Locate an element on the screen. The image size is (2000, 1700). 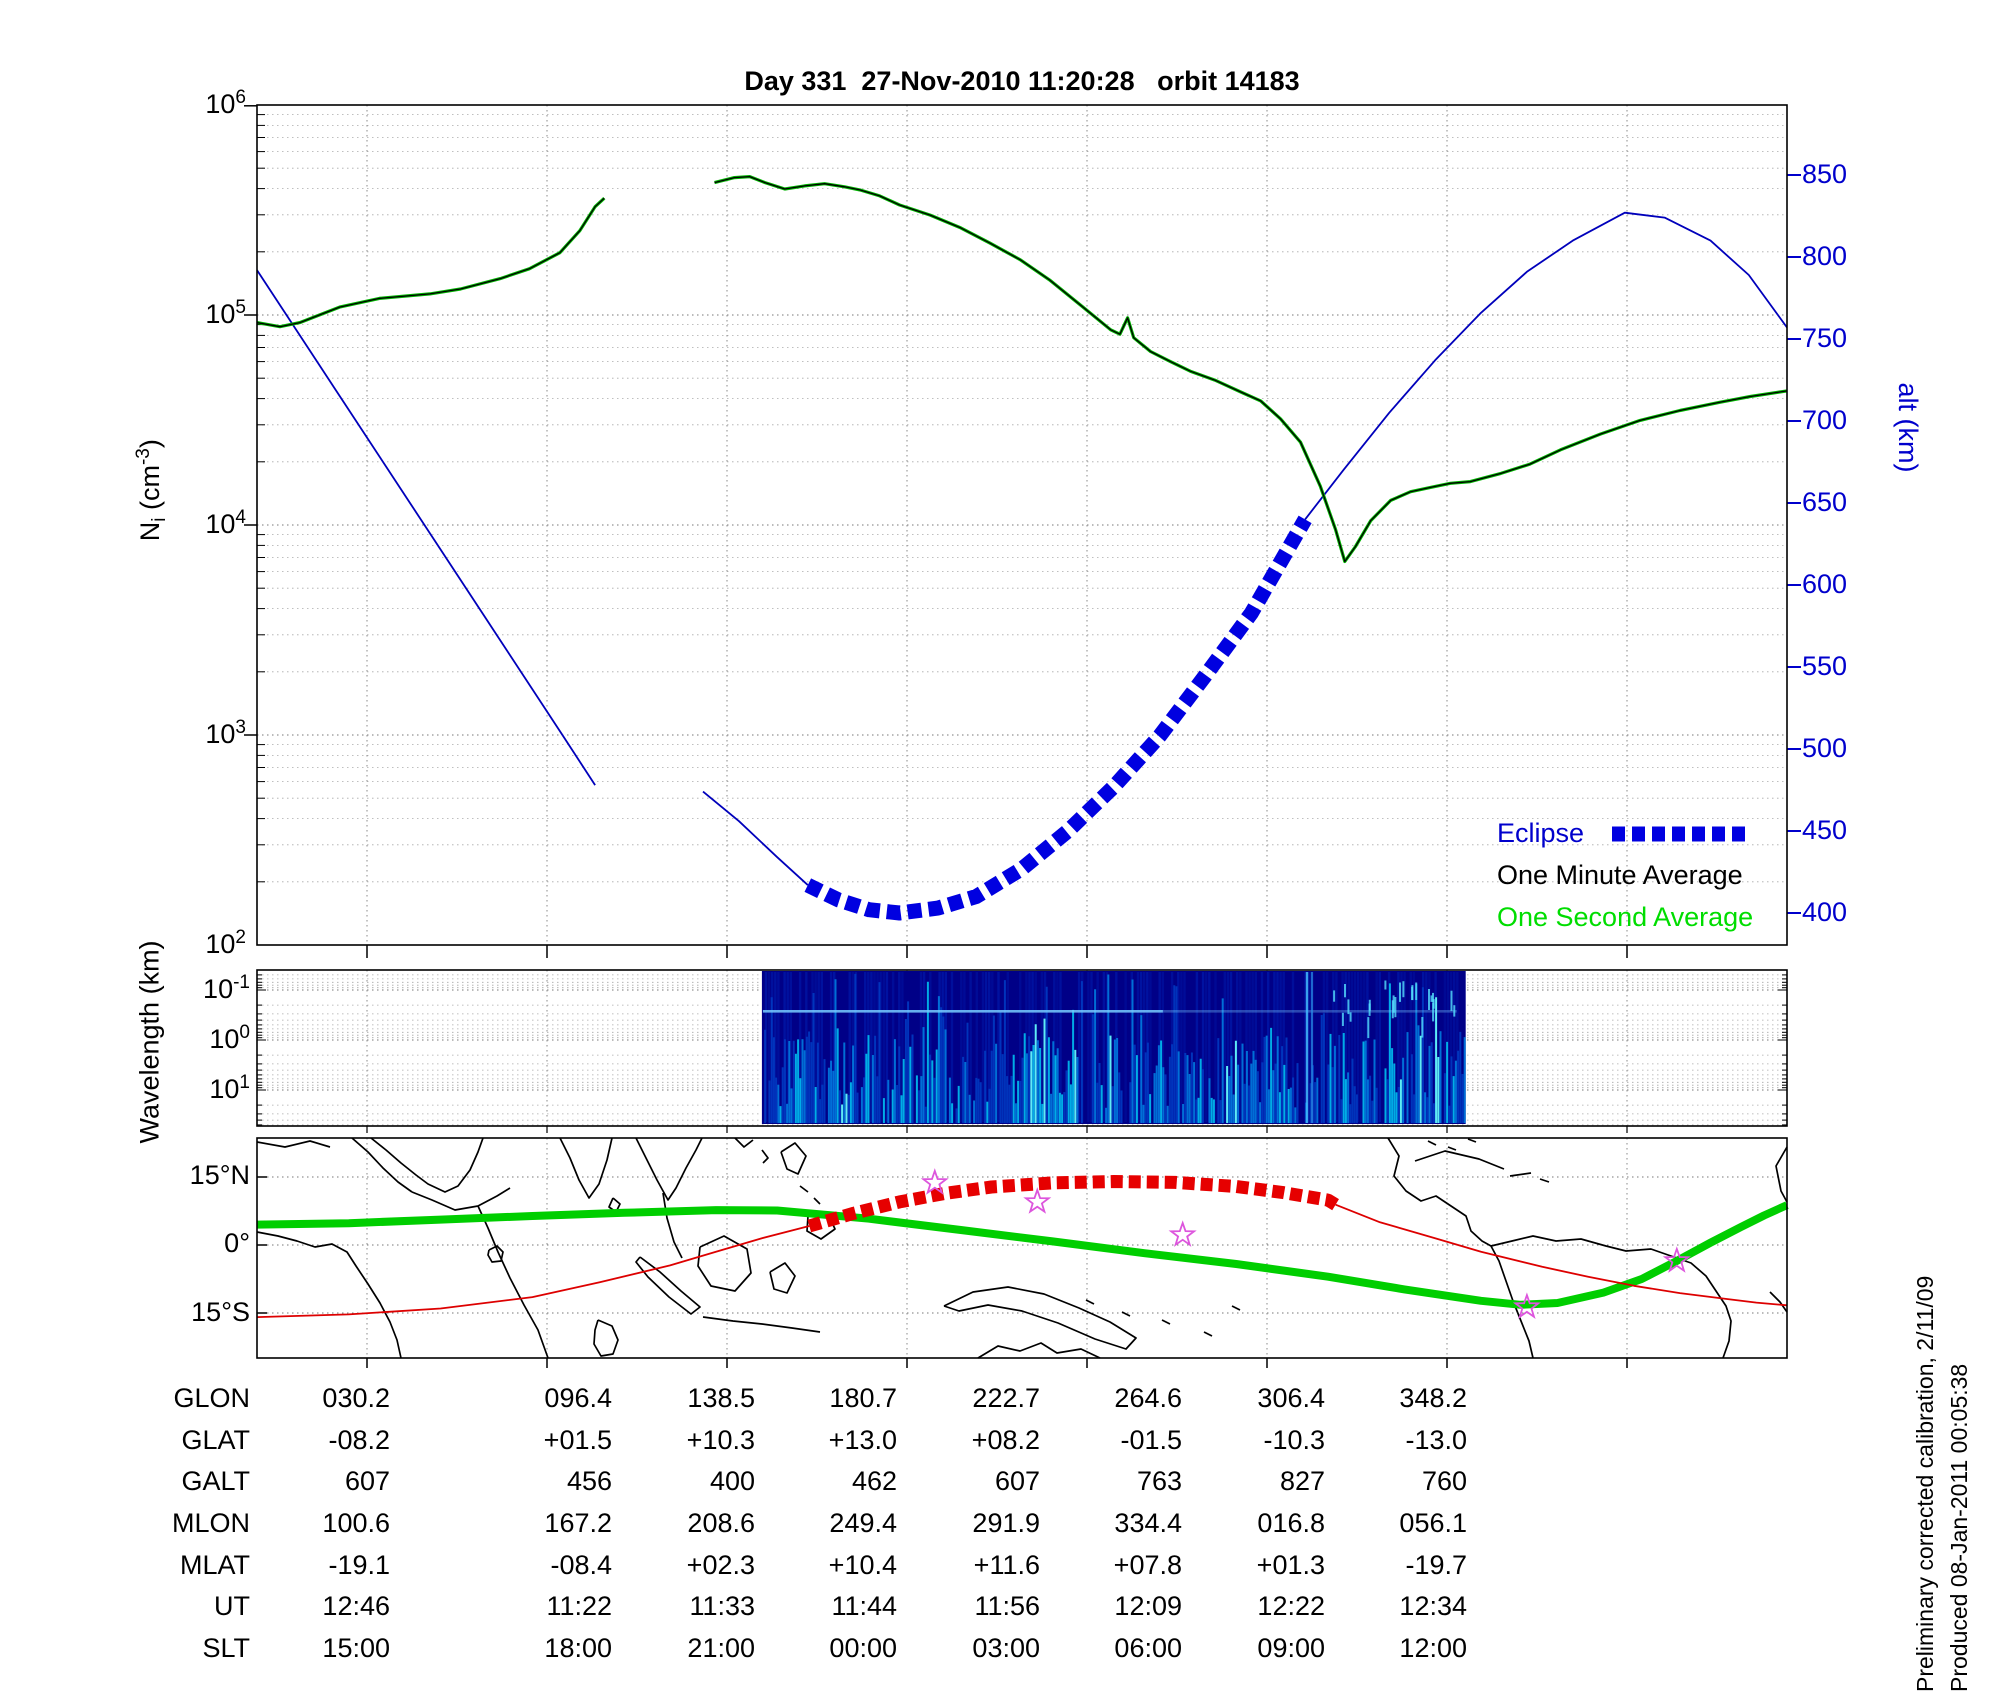
table-cell: 100.6 is located at coordinates (356, 1523).